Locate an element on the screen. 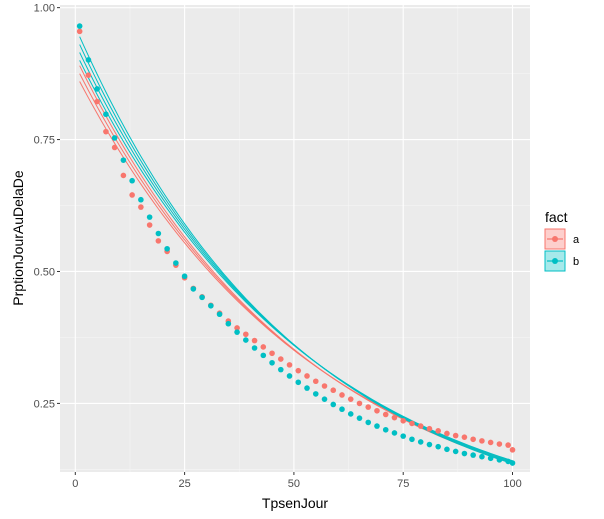  legend-key-b is located at coordinates (555, 261).